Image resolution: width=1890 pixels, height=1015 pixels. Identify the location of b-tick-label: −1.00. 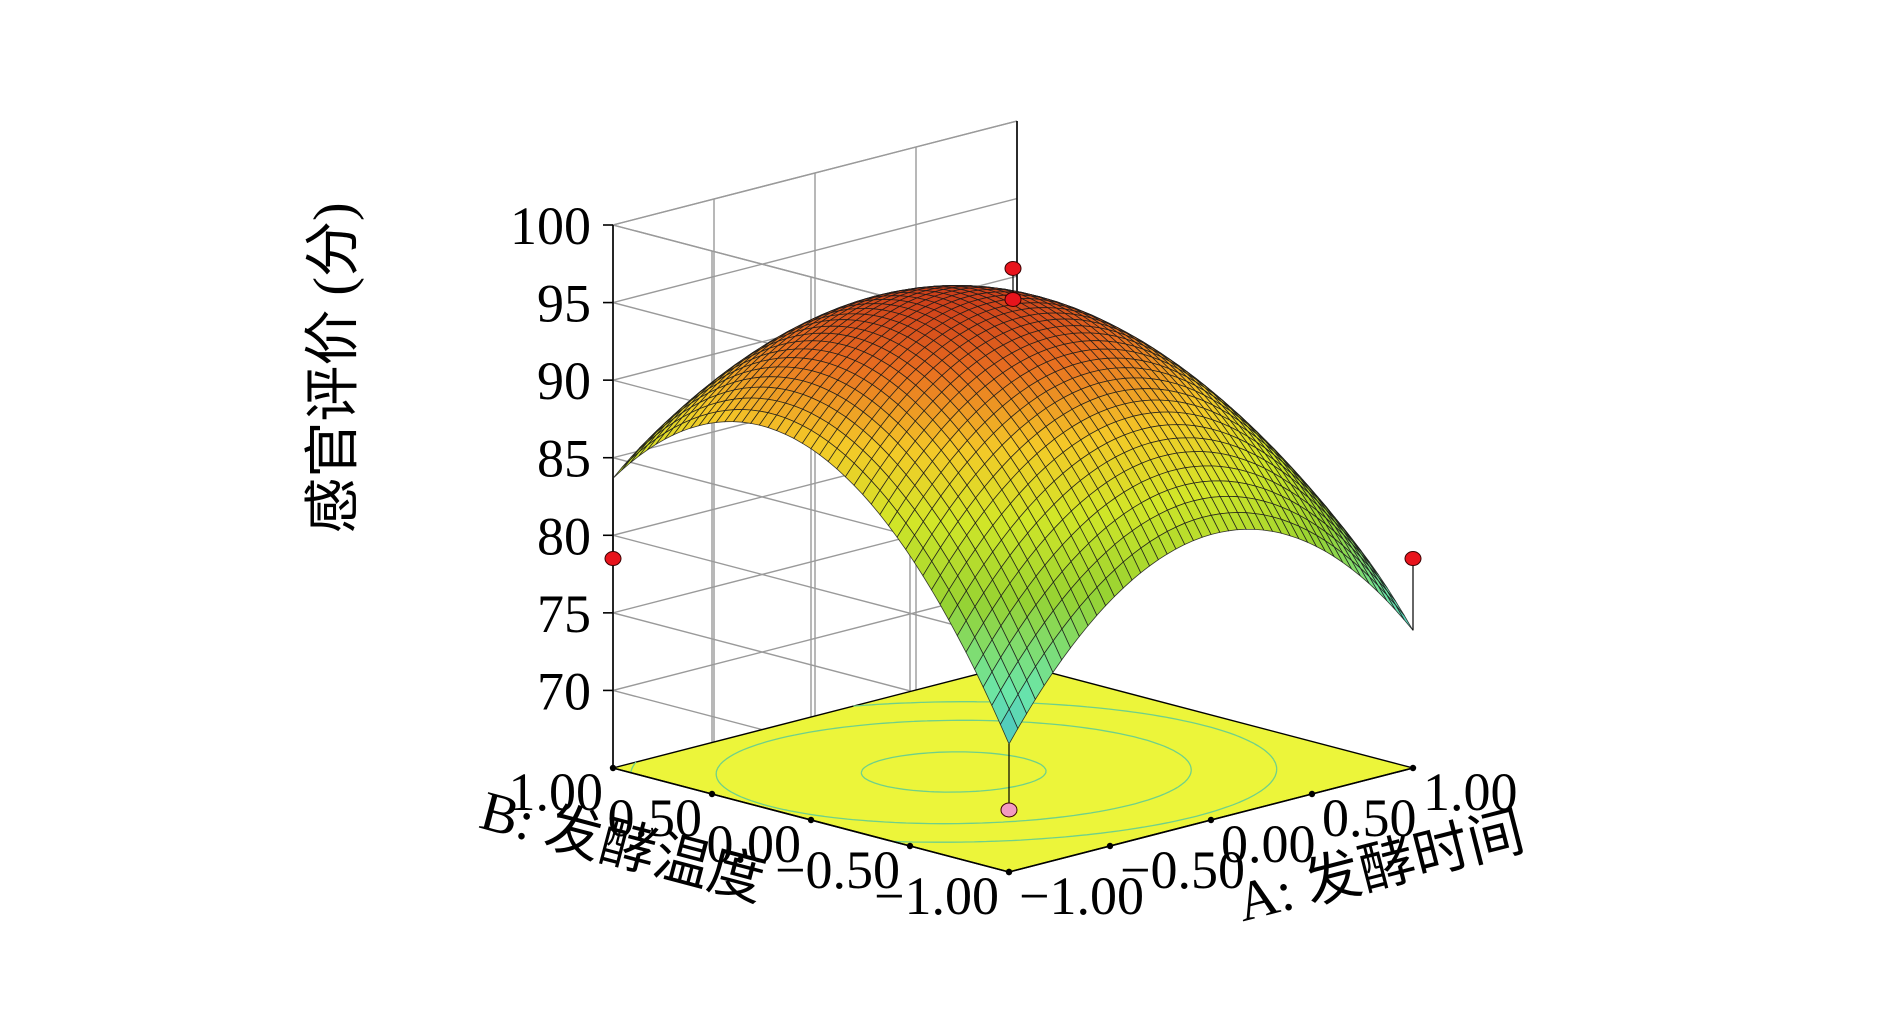
(936, 896).